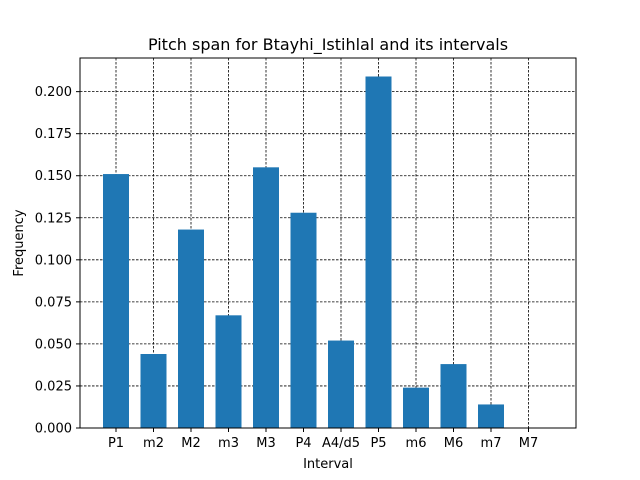  I want to click on y-tick-label: 0.100, so click(53, 260).